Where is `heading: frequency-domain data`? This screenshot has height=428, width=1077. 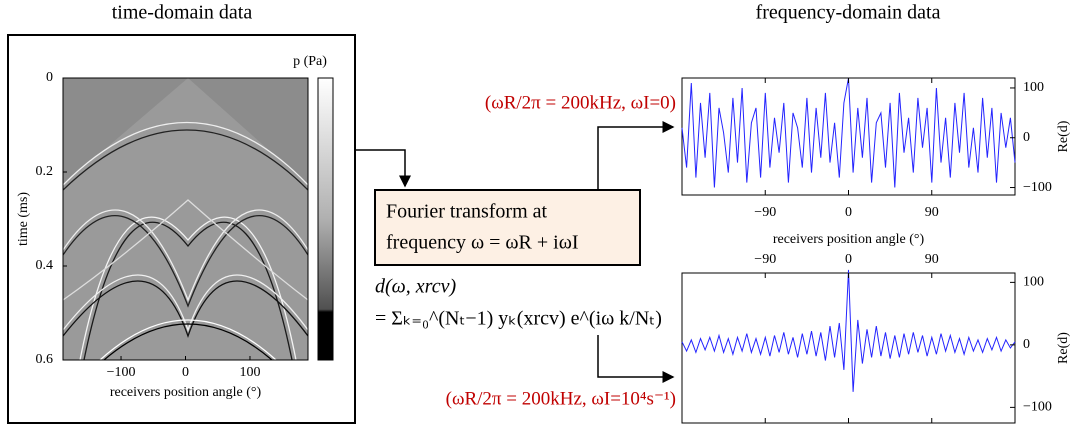
heading: frequency-domain data is located at coordinates (848, 13).